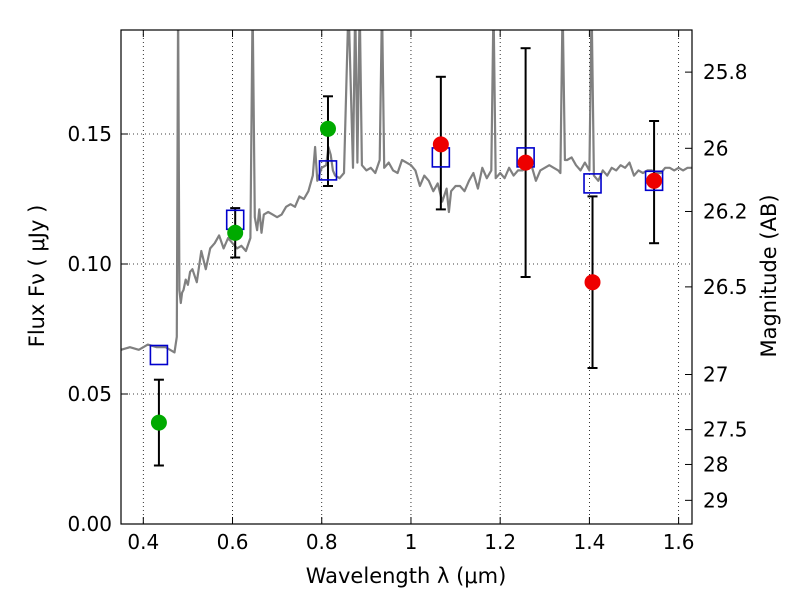 Image resolution: width=800 pixels, height=600 pixels. Describe the element at coordinates (89, 524) in the screenshot. I see `y-tick-label: 0.00` at that location.